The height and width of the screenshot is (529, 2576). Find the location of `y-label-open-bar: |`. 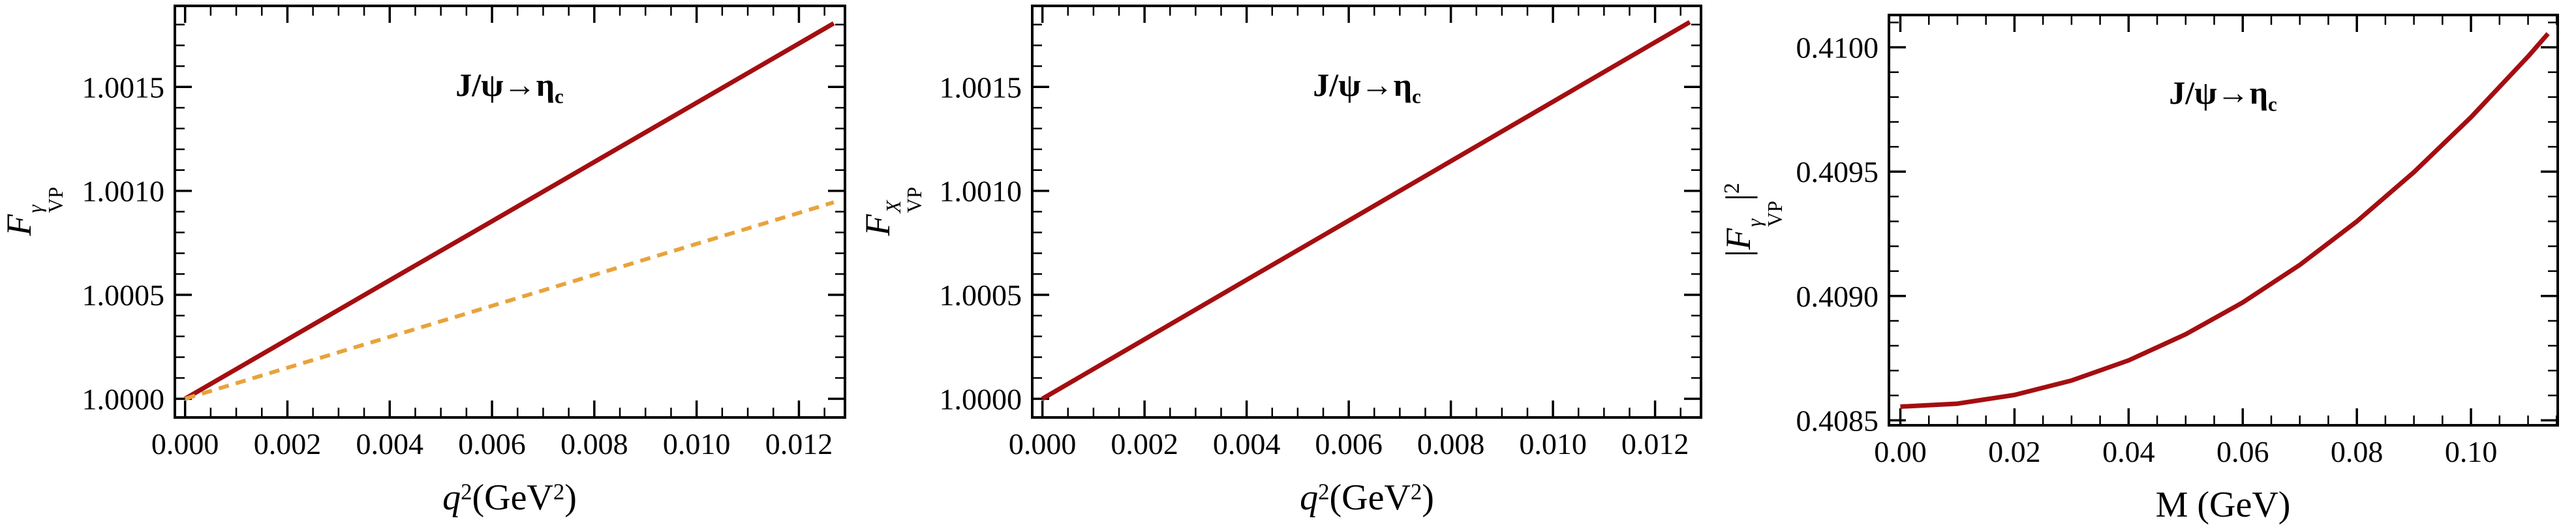

y-label-open-bar: | is located at coordinates (1738, 253).